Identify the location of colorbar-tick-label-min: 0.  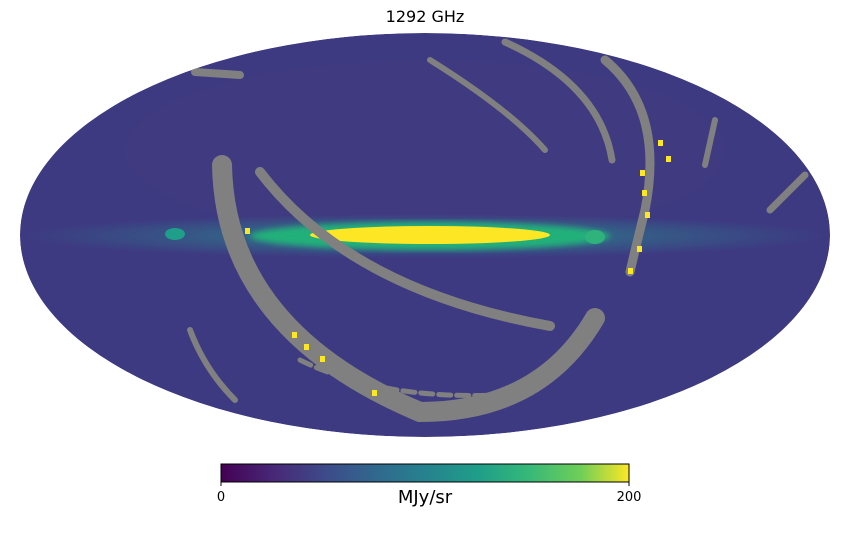
(221, 497).